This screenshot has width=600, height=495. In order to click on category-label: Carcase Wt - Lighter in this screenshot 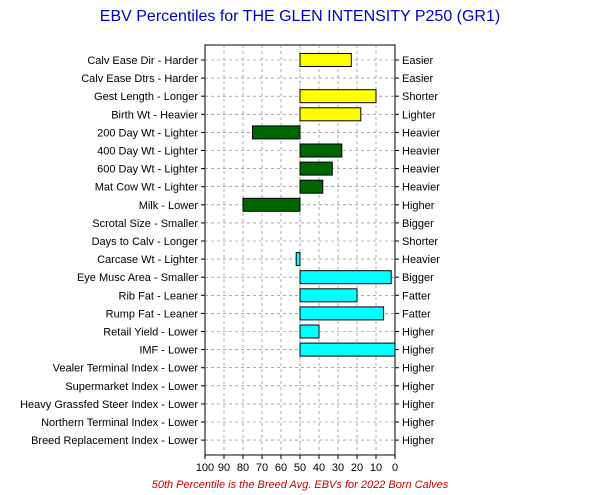, I will do `click(147, 260)`.